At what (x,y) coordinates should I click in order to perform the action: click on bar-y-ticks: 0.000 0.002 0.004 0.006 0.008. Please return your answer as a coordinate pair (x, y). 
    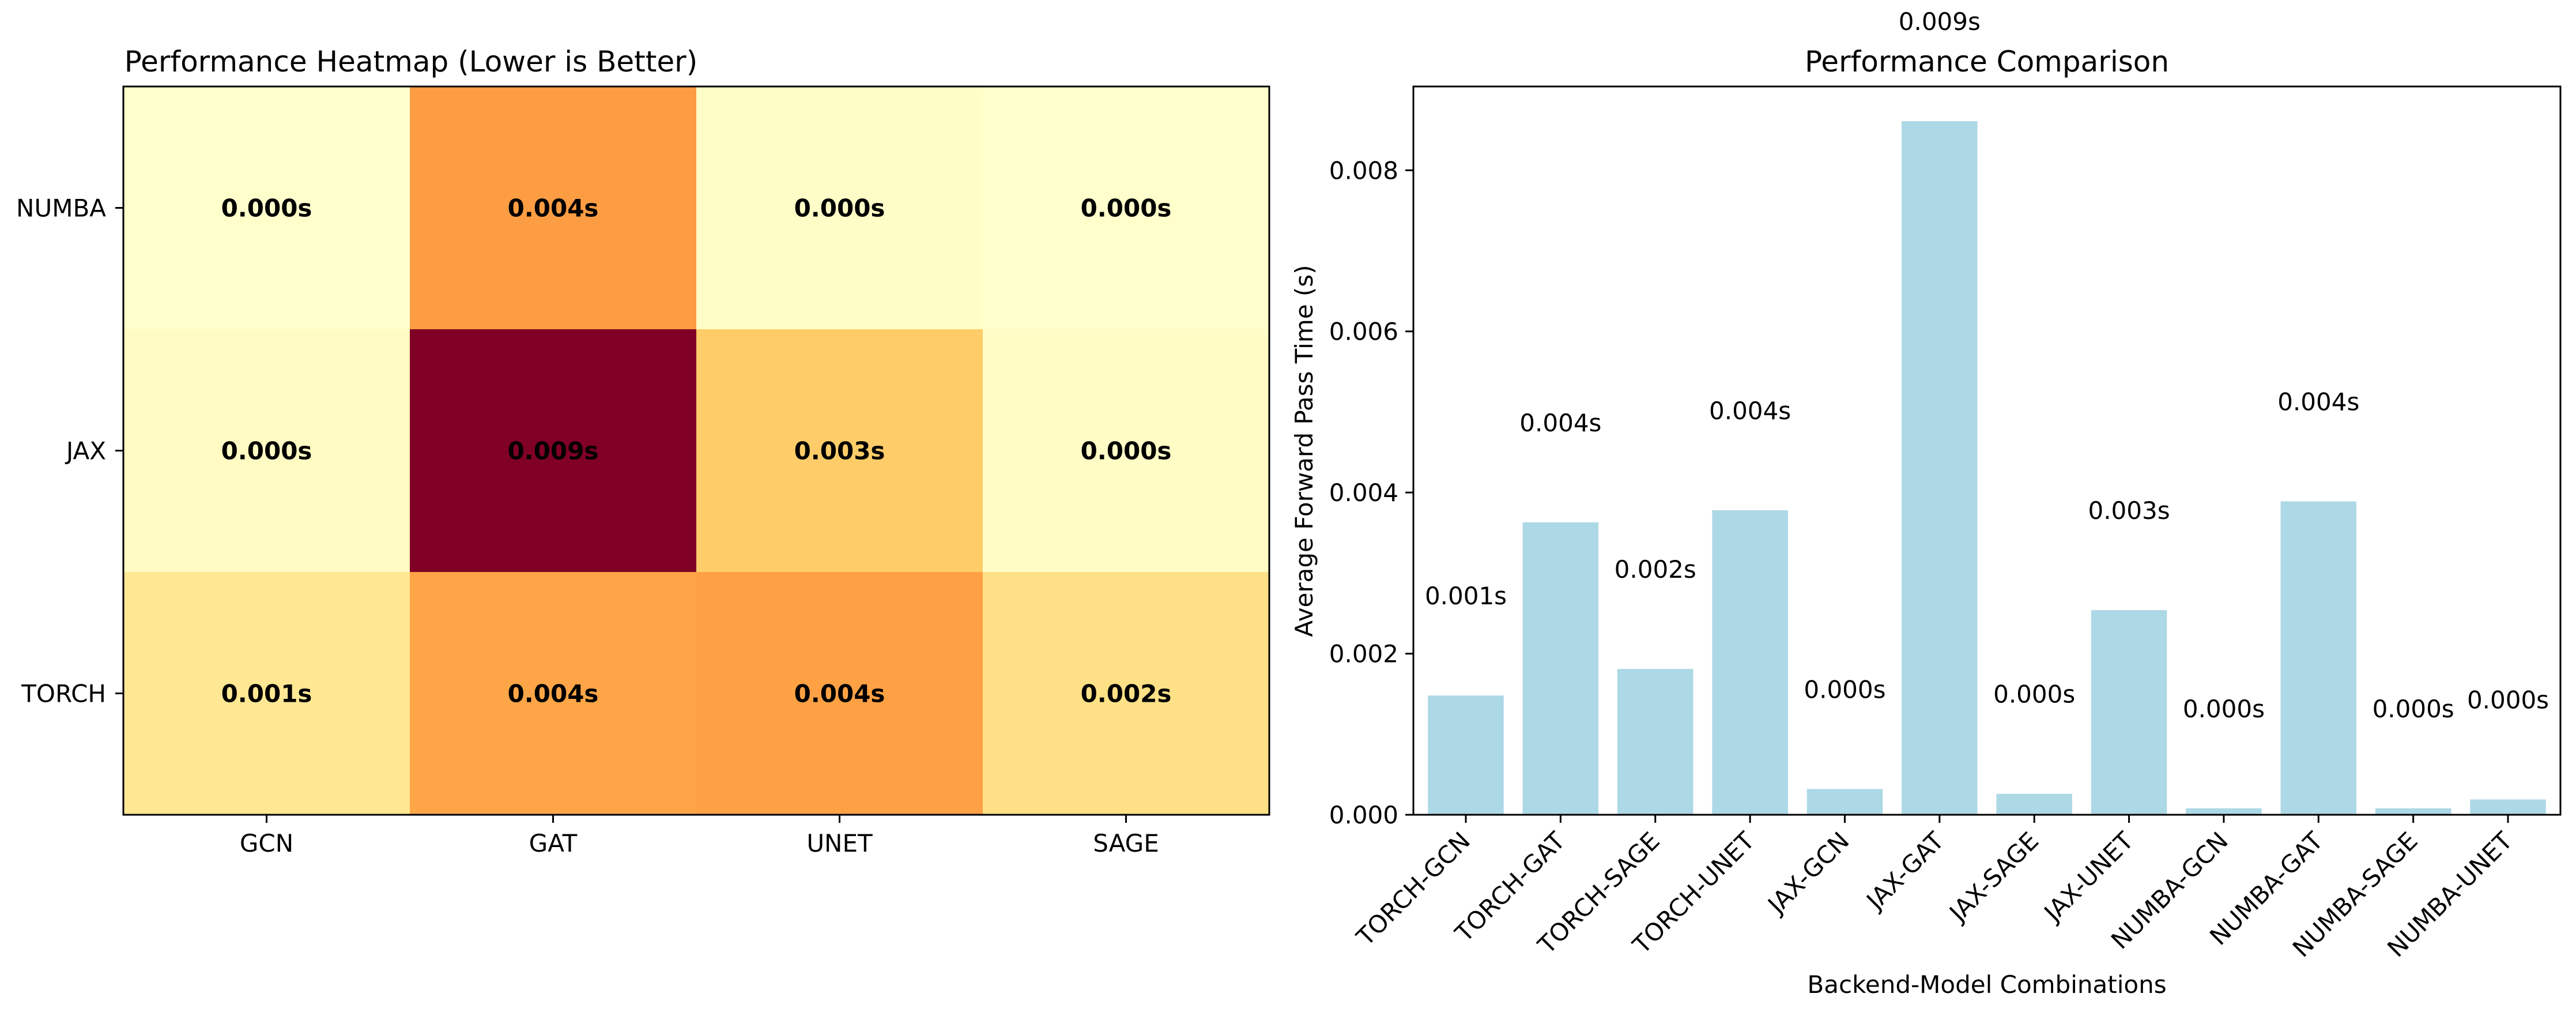
    Looking at the image, I should click on (1371, 492).